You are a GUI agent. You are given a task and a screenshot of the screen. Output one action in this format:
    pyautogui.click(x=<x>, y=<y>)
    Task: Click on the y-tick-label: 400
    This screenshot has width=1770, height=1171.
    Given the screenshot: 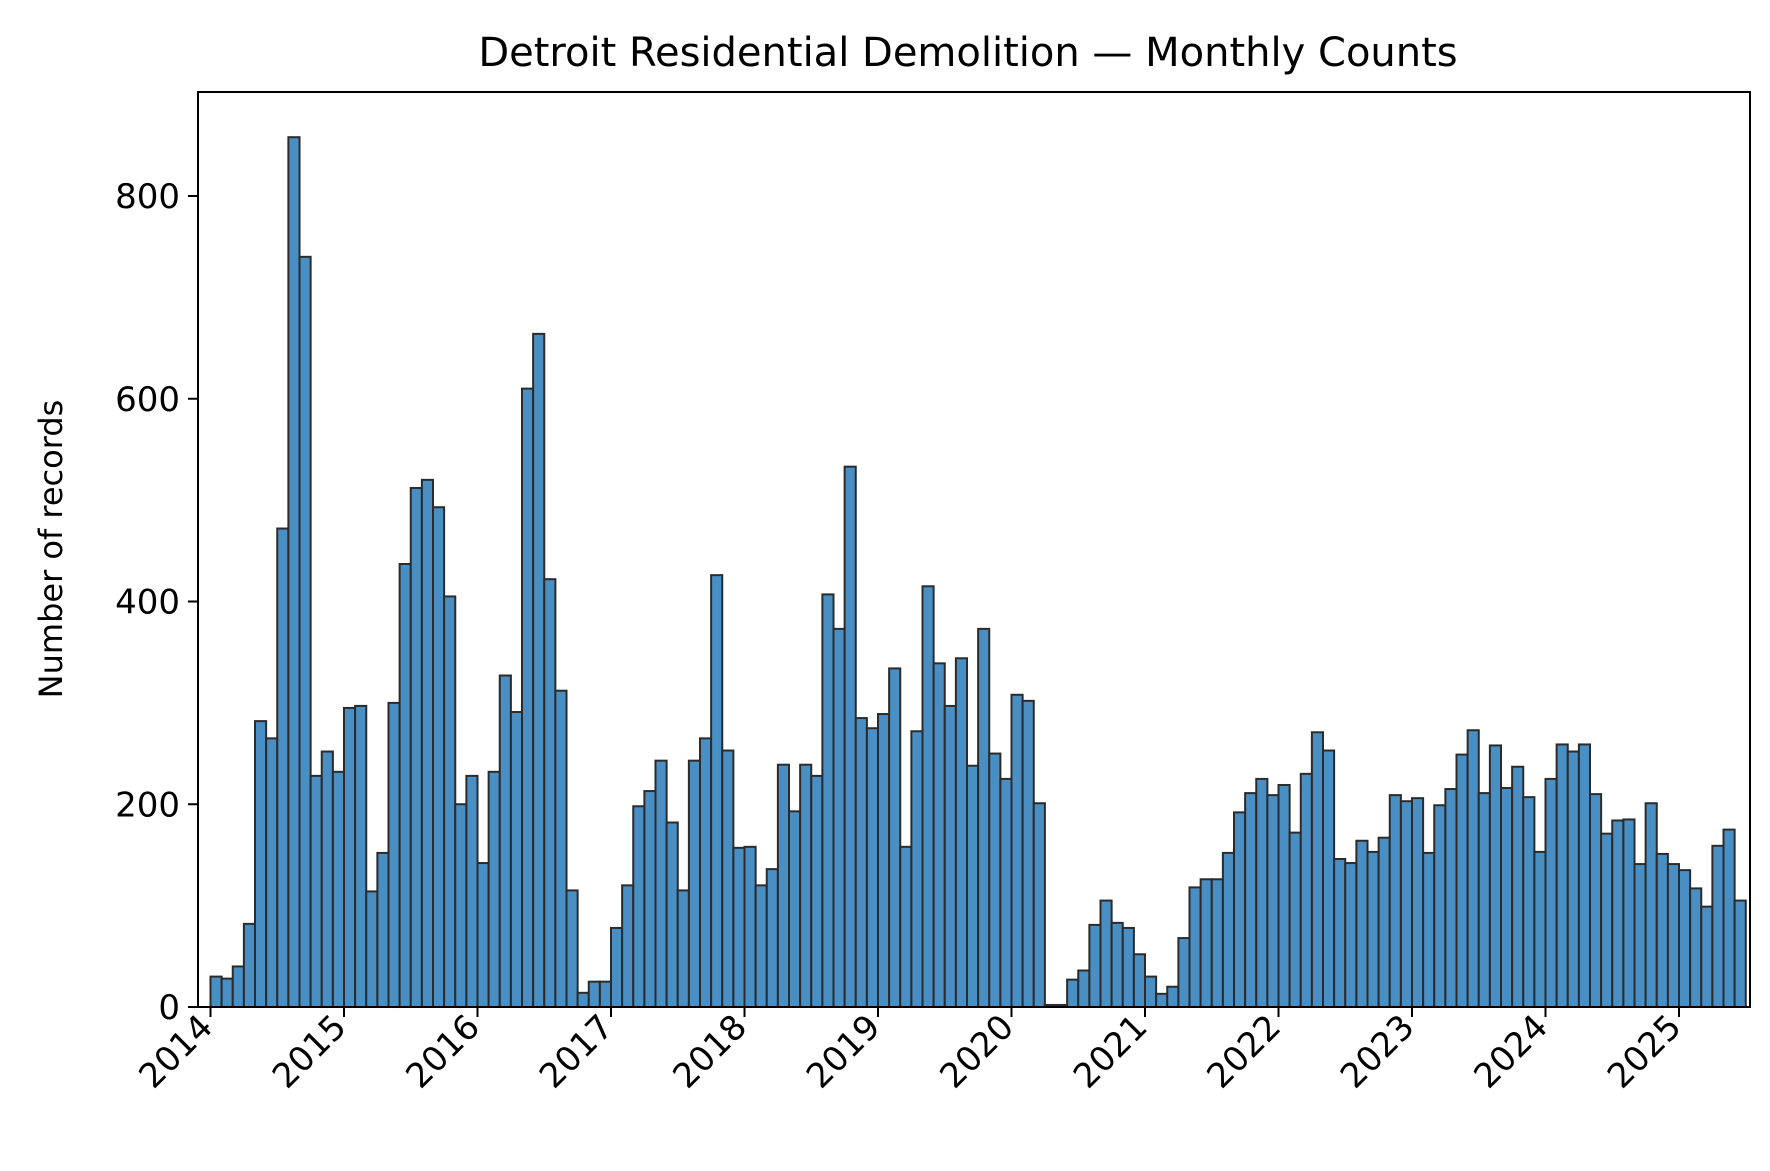 What is the action you would take?
    pyautogui.click(x=147, y=603)
    